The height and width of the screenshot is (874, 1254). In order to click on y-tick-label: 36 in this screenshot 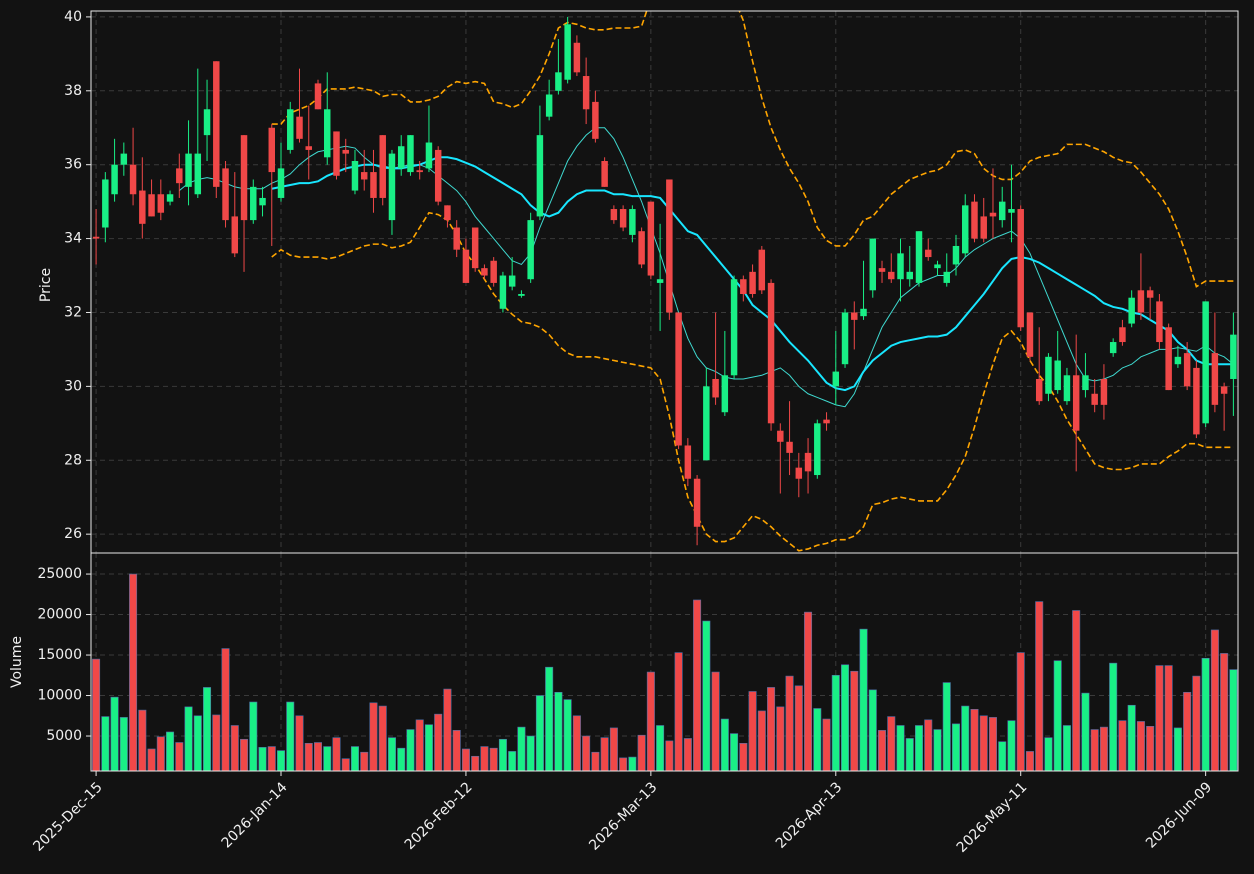, I will do `click(73, 165)`.